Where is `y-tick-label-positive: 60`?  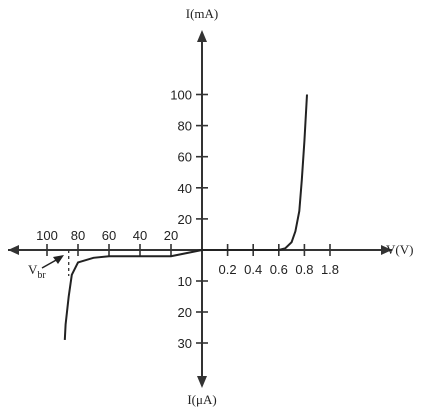 y-tick-label-positive: 60 is located at coordinates (185, 157).